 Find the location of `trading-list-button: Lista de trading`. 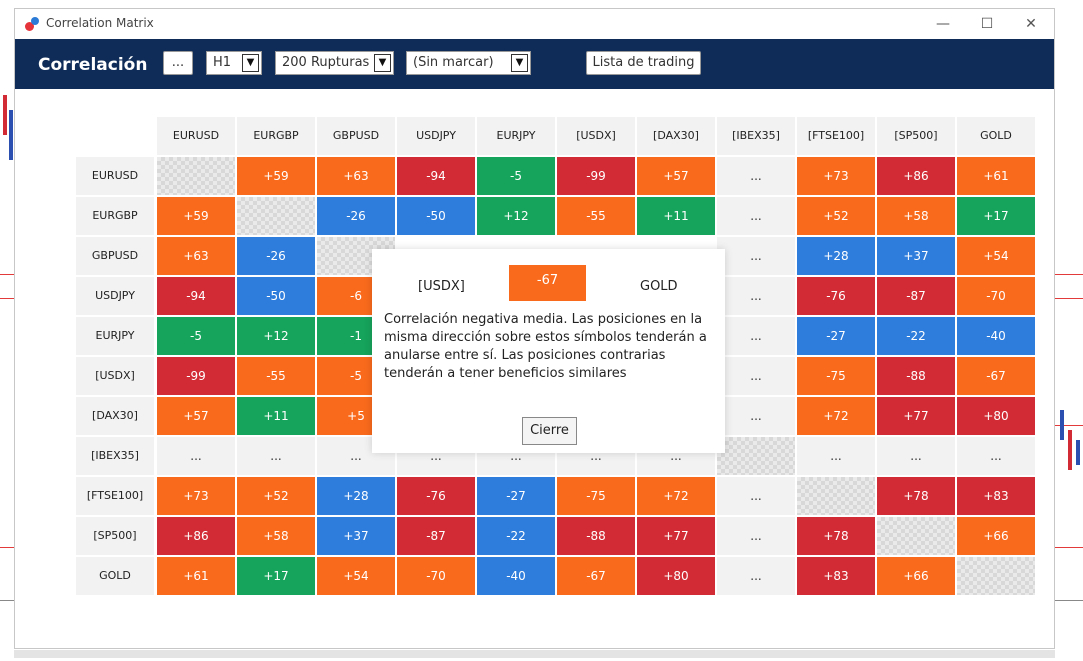

trading-list-button: Lista de trading is located at coordinates (643, 63).